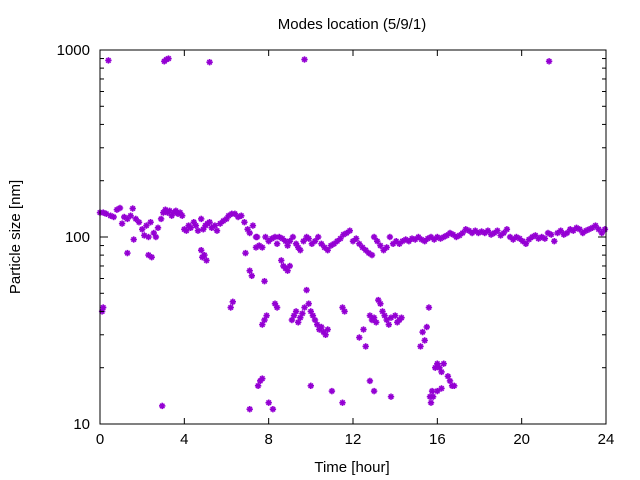 The width and height of the screenshot is (640, 480). Describe the element at coordinates (73, 50) in the screenshot. I see `y-tick-label: 1000` at that location.